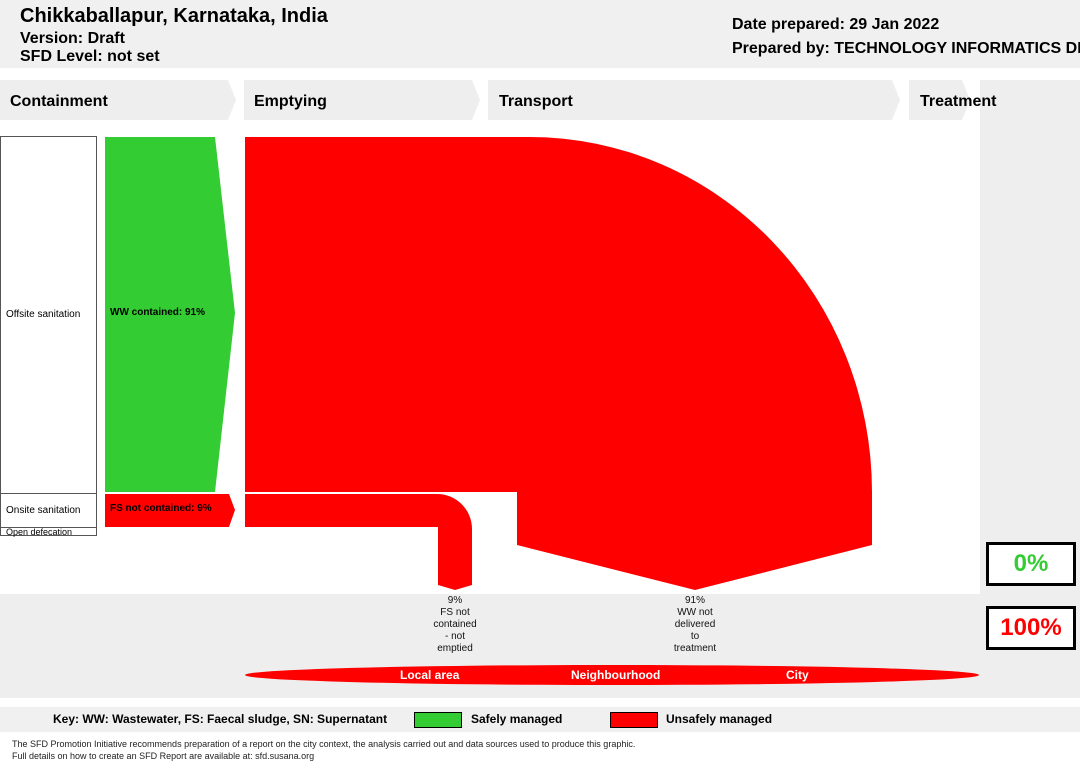  What do you see at coordinates (797, 675) in the screenshot?
I see `area-label-city: City` at bounding box center [797, 675].